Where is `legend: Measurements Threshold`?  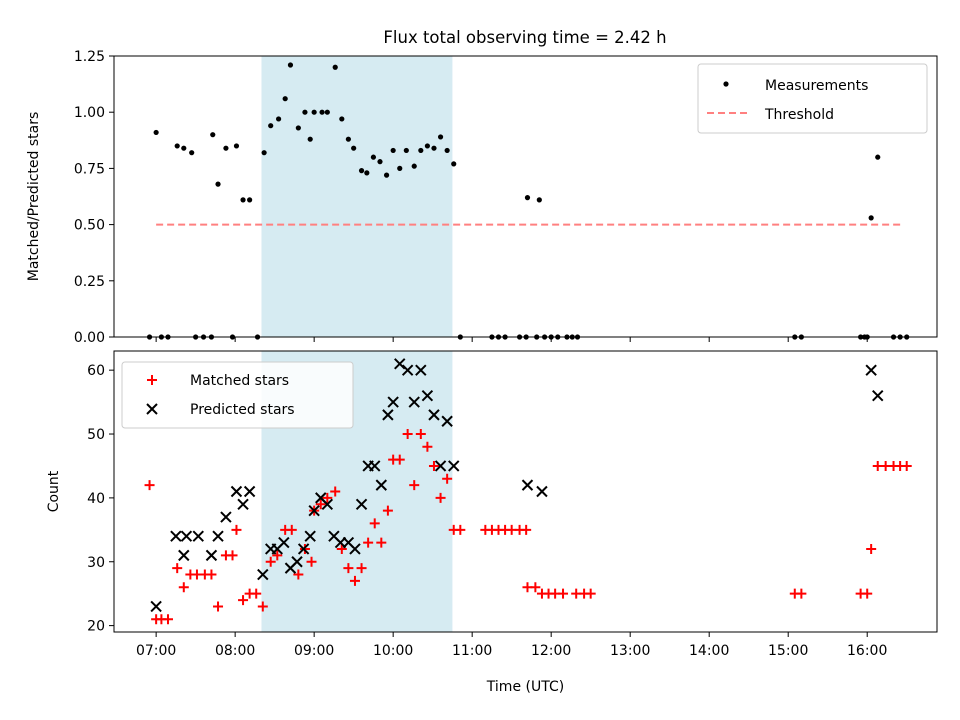 legend: Measurements Threshold is located at coordinates (812, 98).